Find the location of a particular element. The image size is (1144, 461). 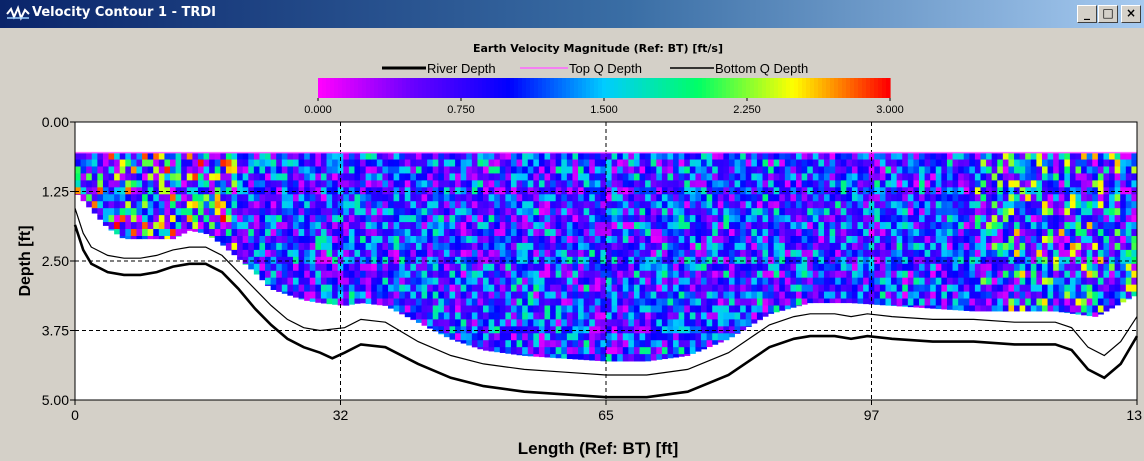

y-tick-label: 2.50 is located at coordinates (55, 261).